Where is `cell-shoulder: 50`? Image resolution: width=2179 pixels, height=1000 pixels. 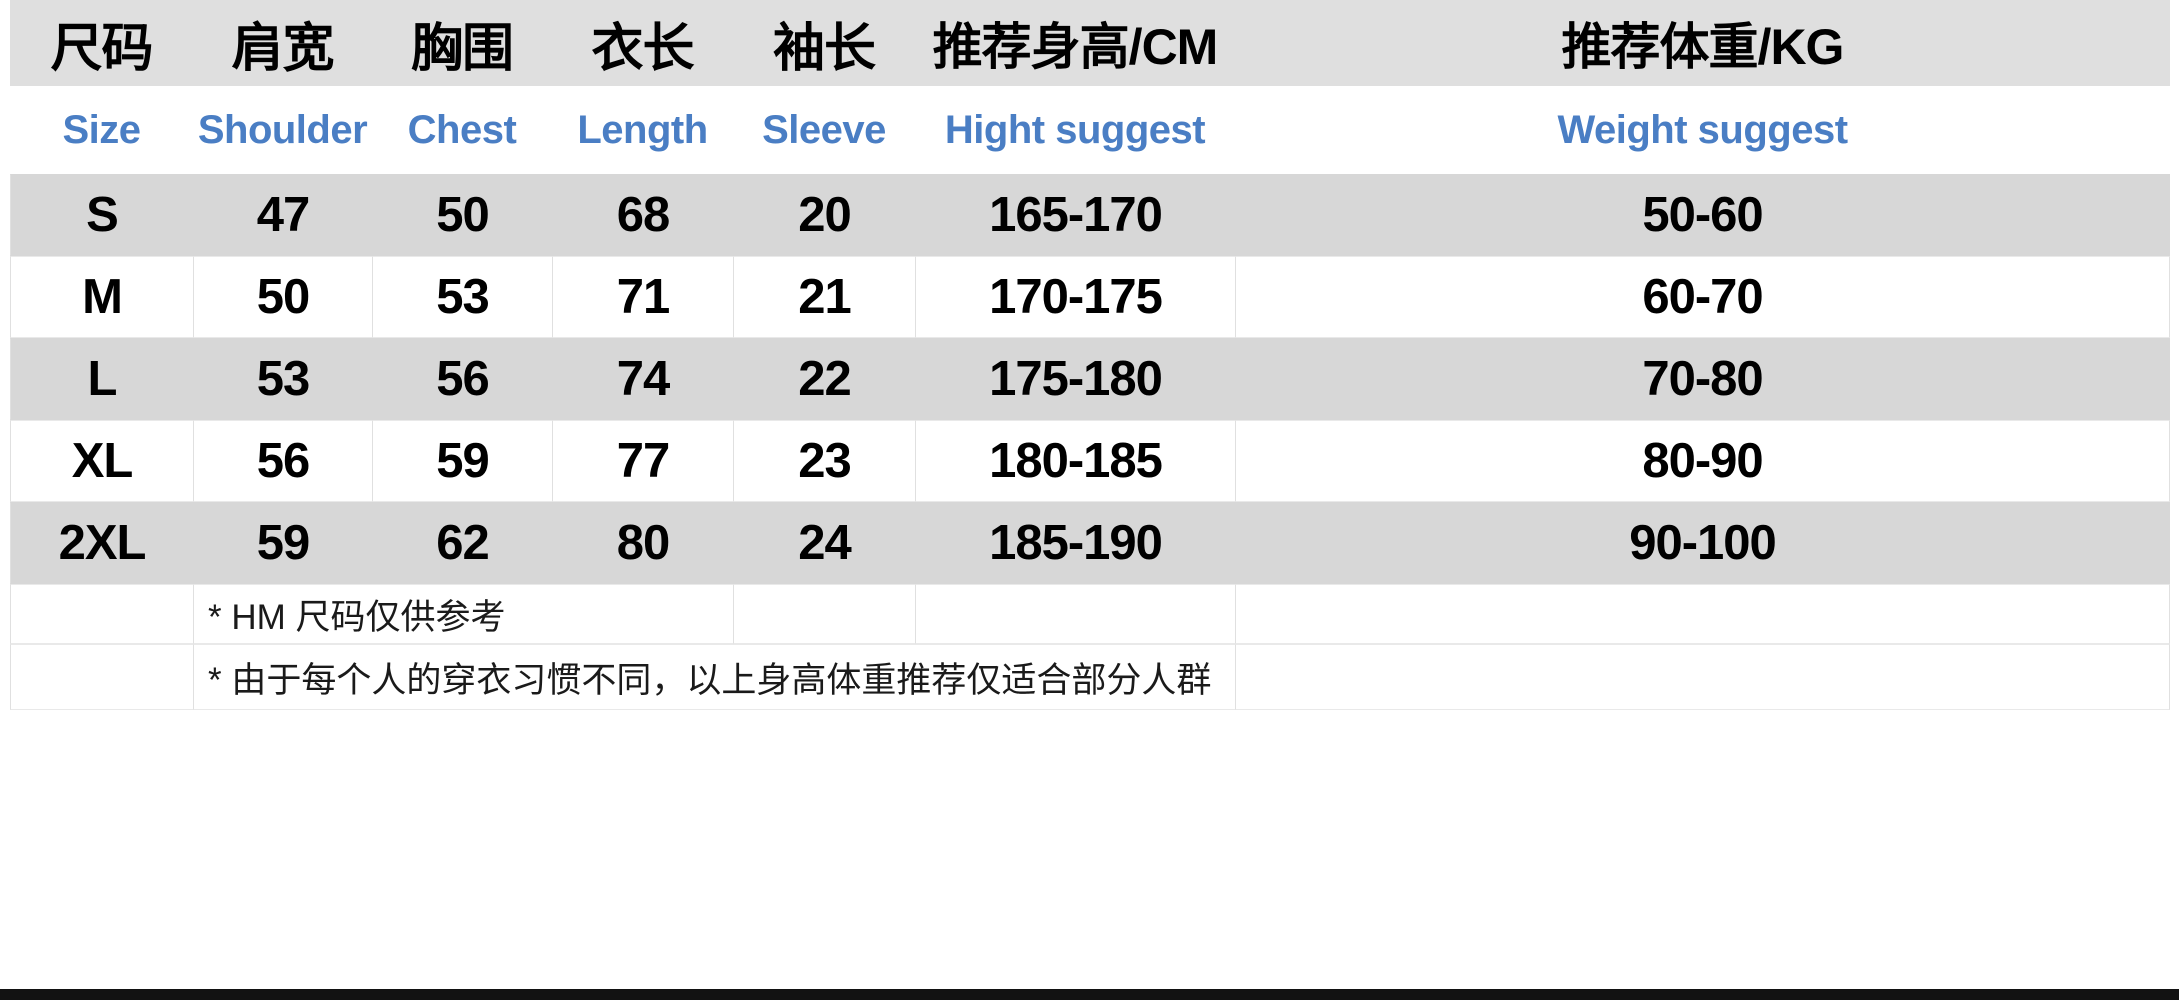
cell-shoulder: 50 is located at coordinates (282, 297).